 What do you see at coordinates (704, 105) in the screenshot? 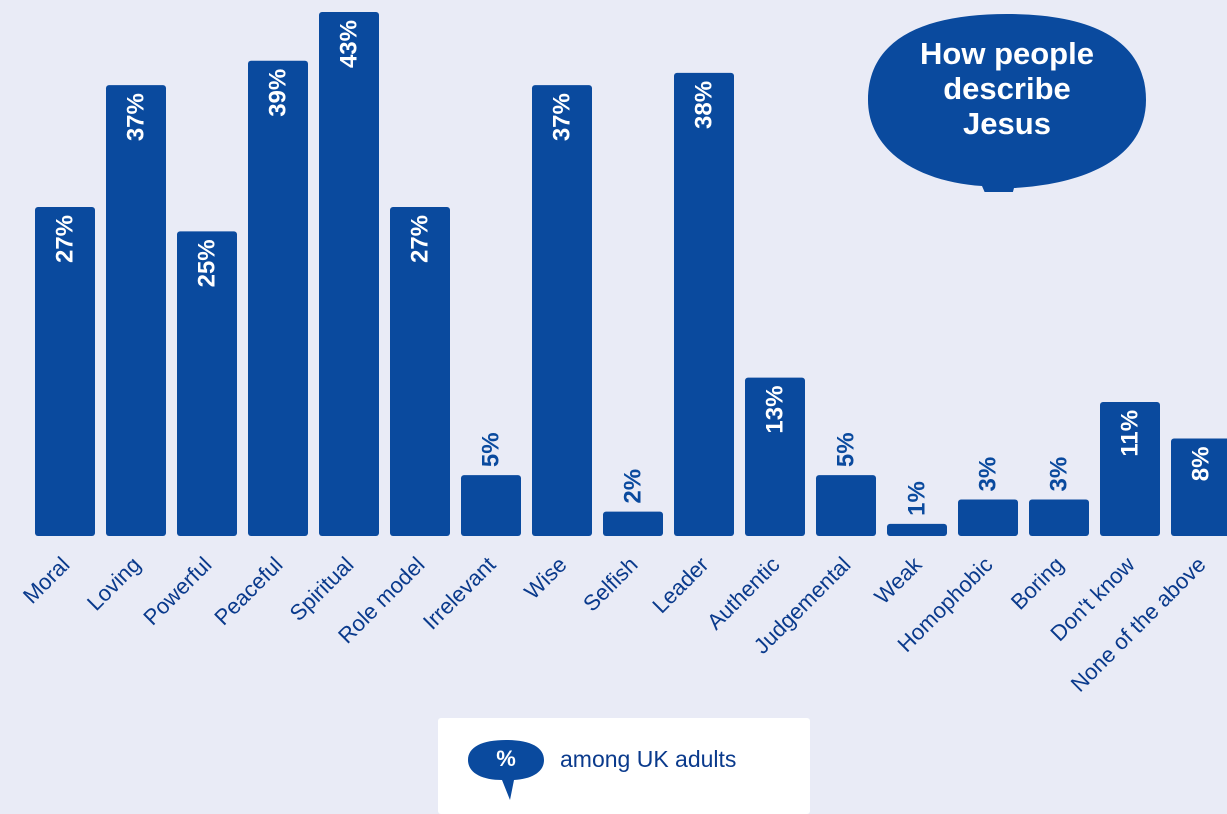
I see `value-label: 38%` at bounding box center [704, 105].